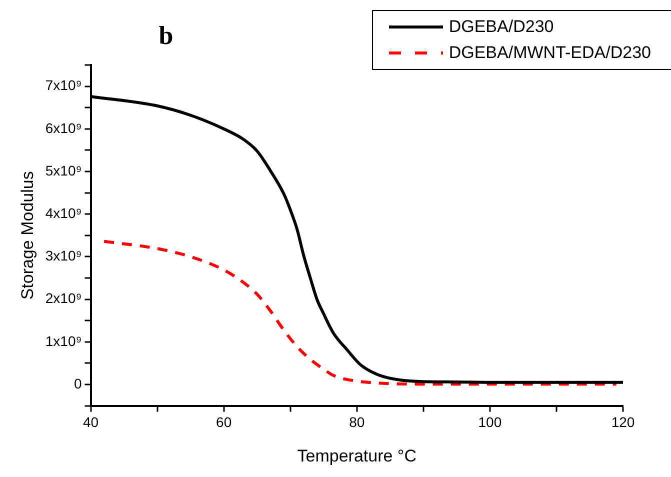 Image resolution: width=671 pixels, height=477 pixels. Describe the element at coordinates (224, 422) in the screenshot. I see `x-tick-label: 60` at that location.